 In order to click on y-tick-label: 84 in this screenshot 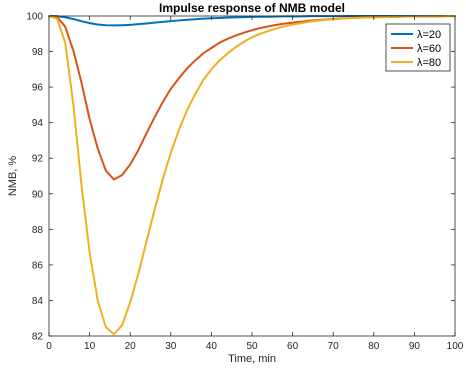, I will do `click(38, 301)`.